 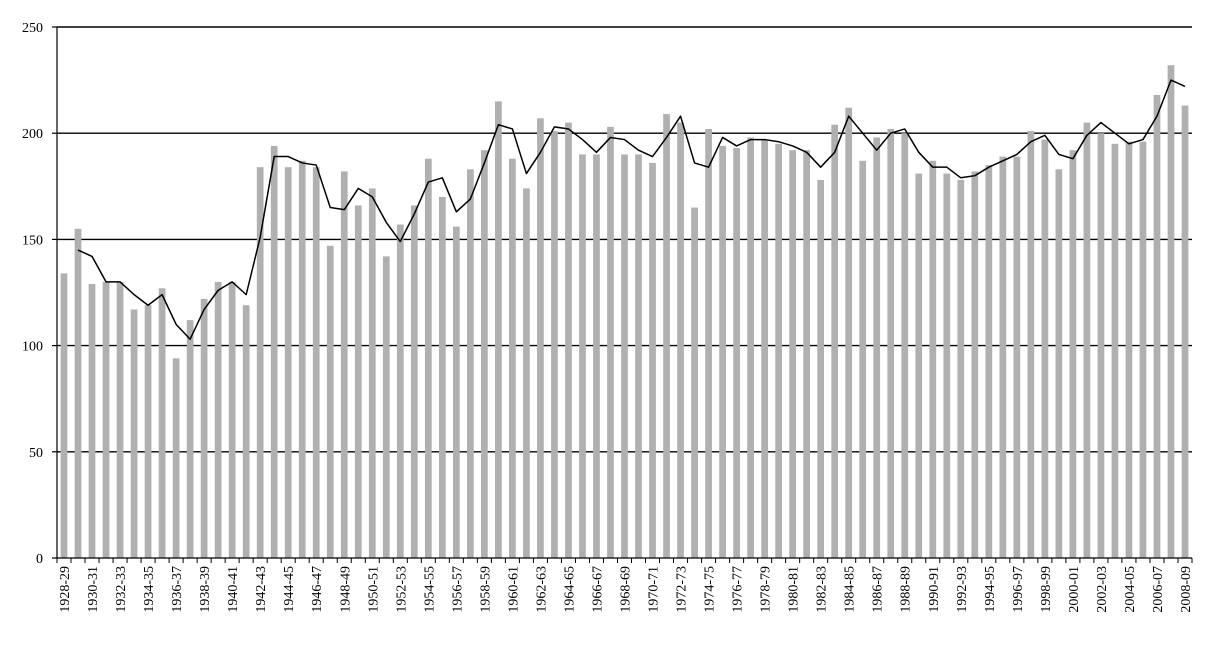 I want to click on x-tick-label-1964-65: 1964-65, so click(x=569, y=589).